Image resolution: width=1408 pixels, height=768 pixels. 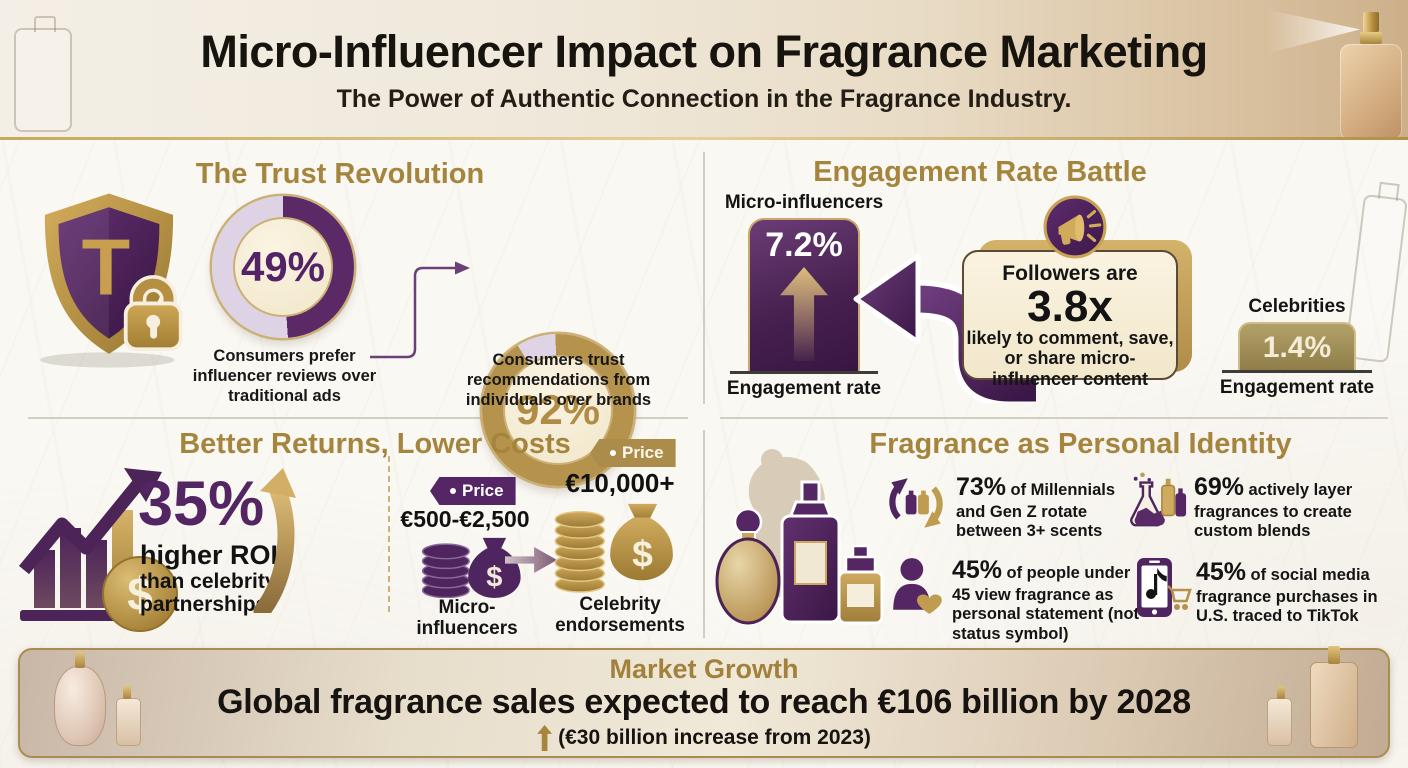 What do you see at coordinates (704, 278) in the screenshot?
I see `divider-vertical-top` at bounding box center [704, 278].